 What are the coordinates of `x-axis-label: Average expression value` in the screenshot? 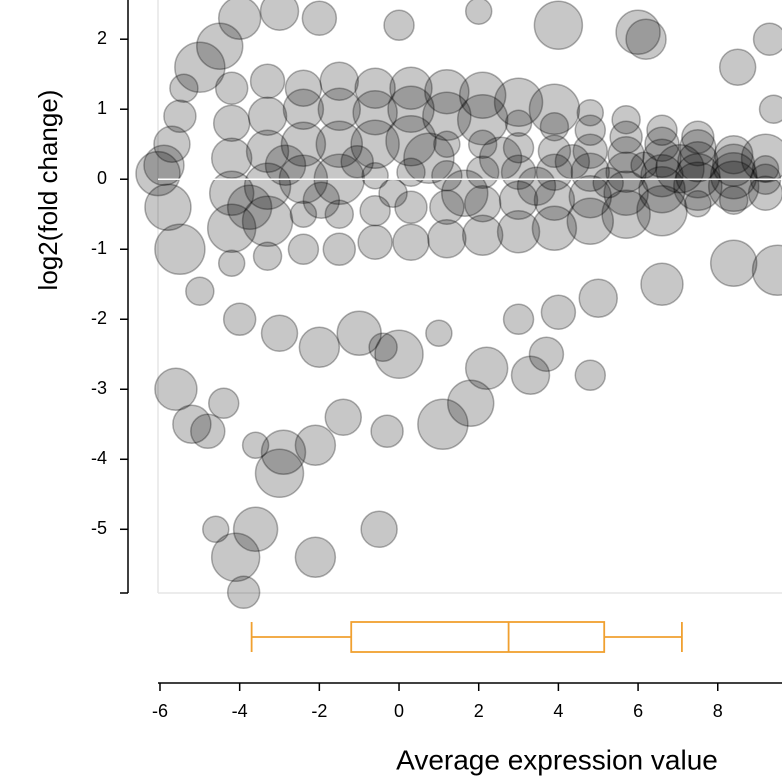 It's located at (557, 759).